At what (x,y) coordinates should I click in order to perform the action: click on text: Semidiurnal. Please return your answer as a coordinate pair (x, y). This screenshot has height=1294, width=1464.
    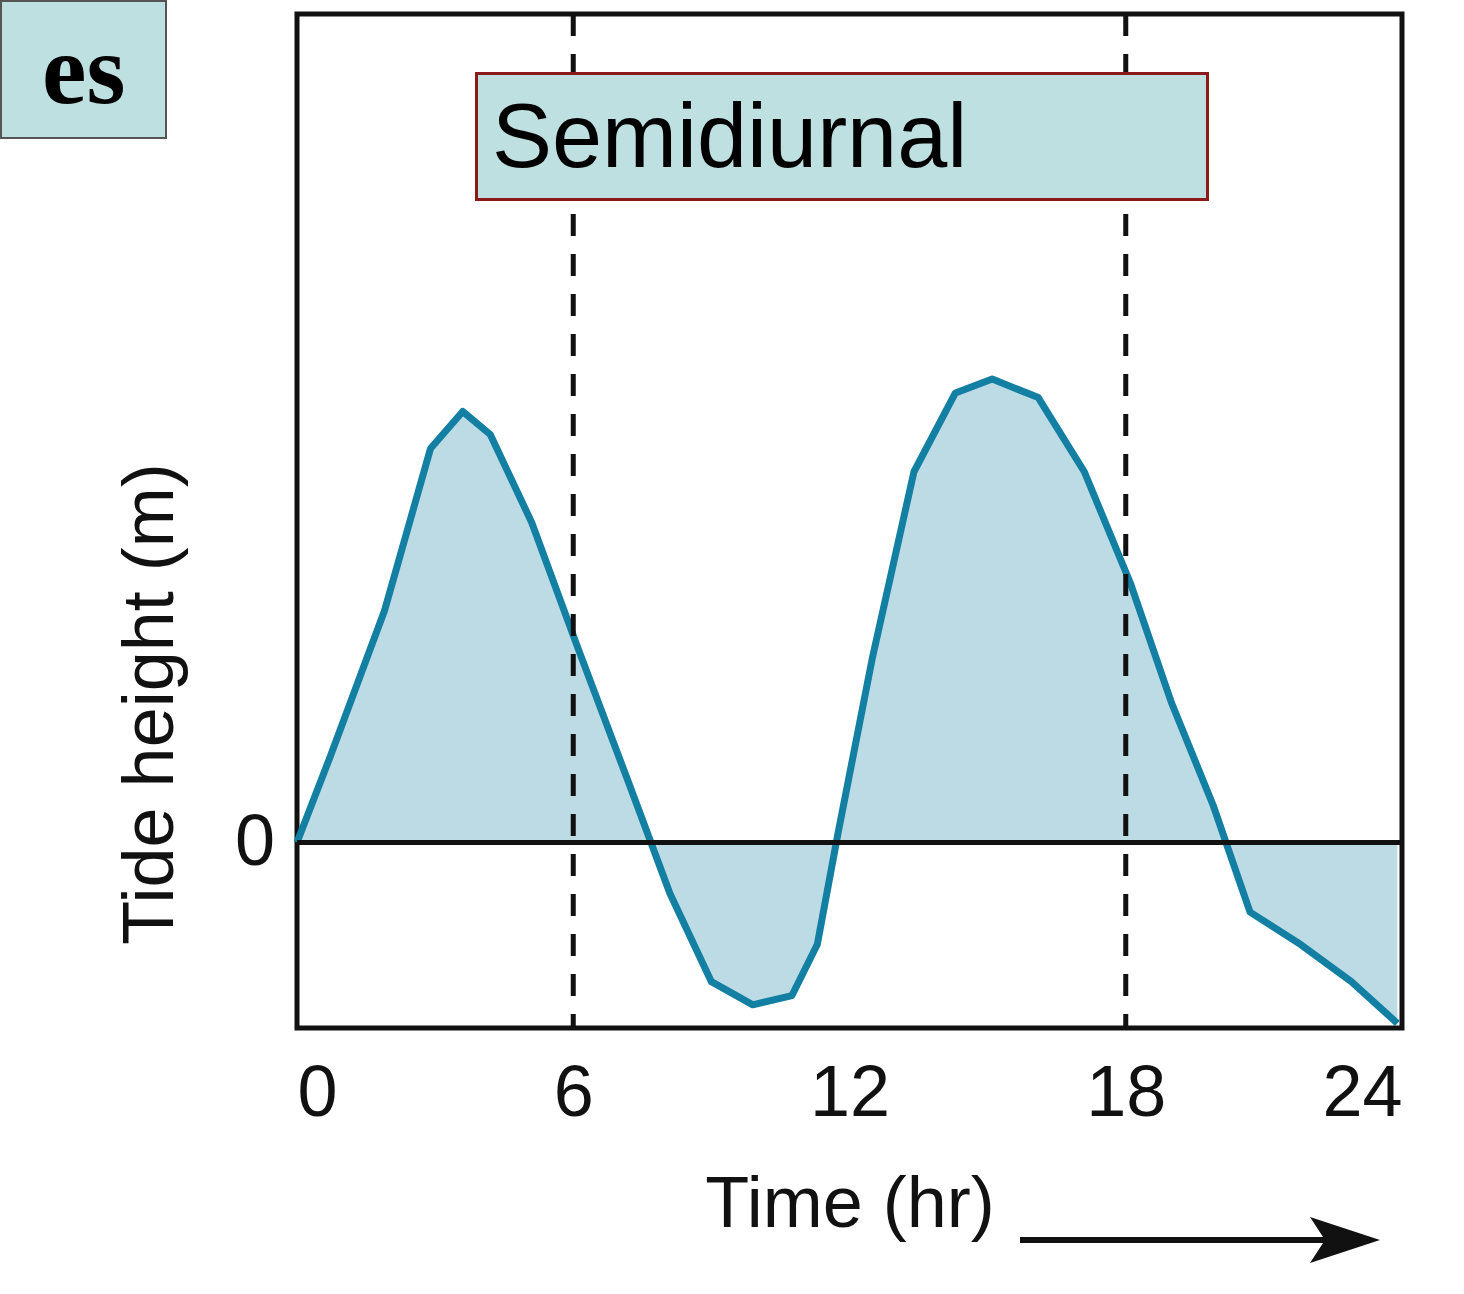
    Looking at the image, I should click on (842, 136).